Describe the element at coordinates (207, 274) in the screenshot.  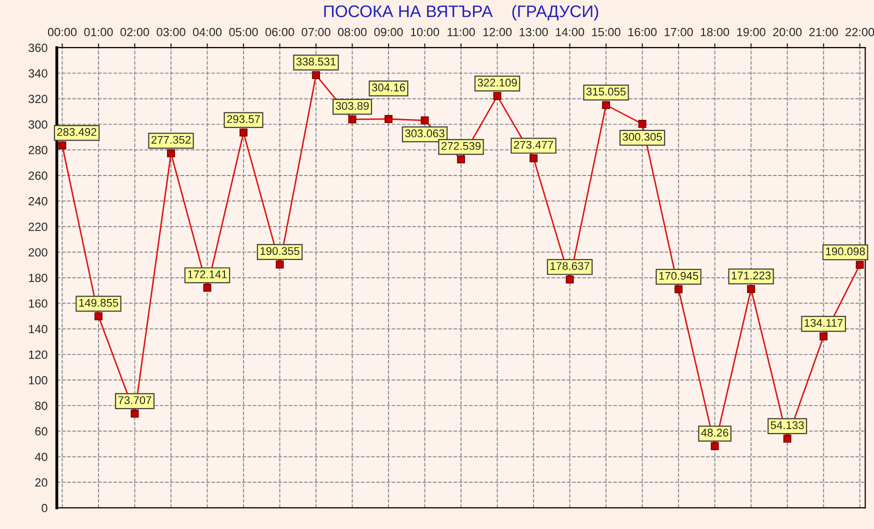
I see `data-label: 172.141` at that location.